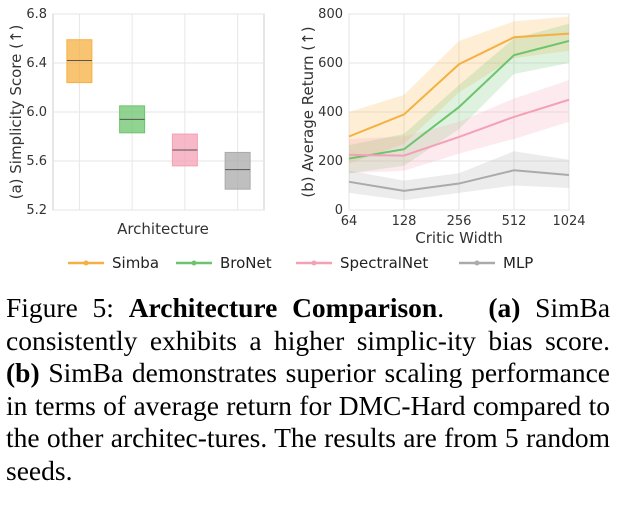  What do you see at coordinates (308, 111) in the screenshot?
I see `y-axis-label-b: (b) Average Return (↑)` at bounding box center [308, 111].